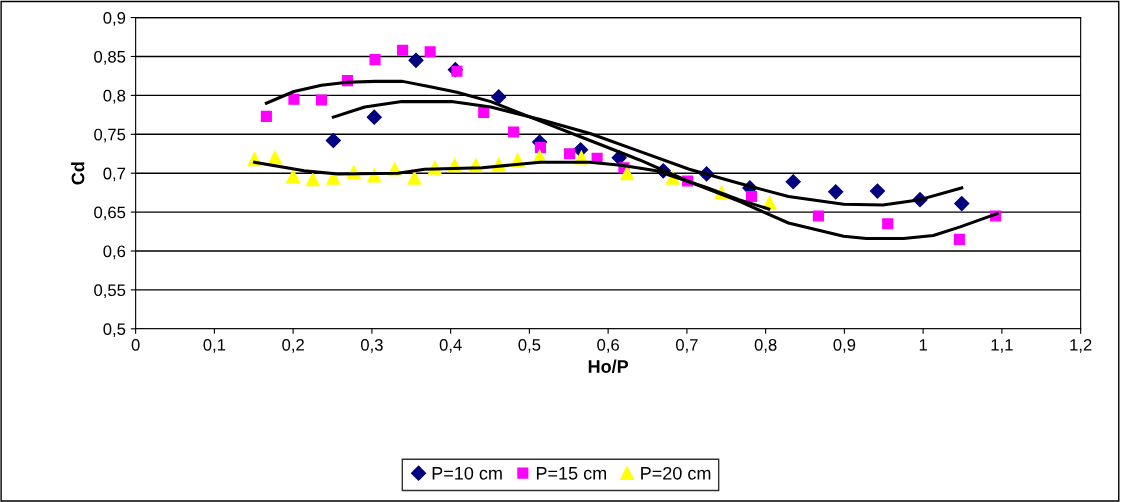 This screenshot has height=502, width=1121. Describe the element at coordinates (110, 57) in the screenshot. I see `y-tick-label: 0,85` at that location.